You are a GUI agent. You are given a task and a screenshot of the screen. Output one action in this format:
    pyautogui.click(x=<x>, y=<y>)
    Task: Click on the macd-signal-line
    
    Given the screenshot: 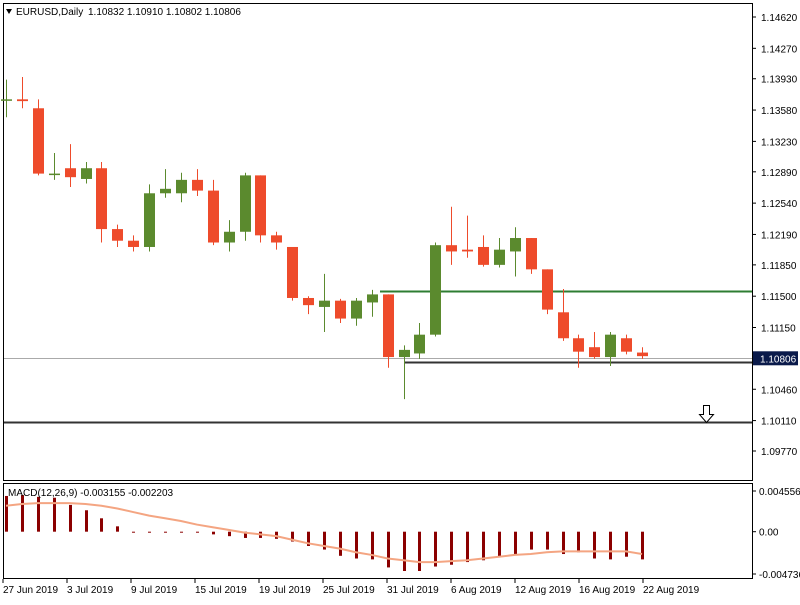 What is the action you would take?
    pyautogui.click(x=324, y=533)
    